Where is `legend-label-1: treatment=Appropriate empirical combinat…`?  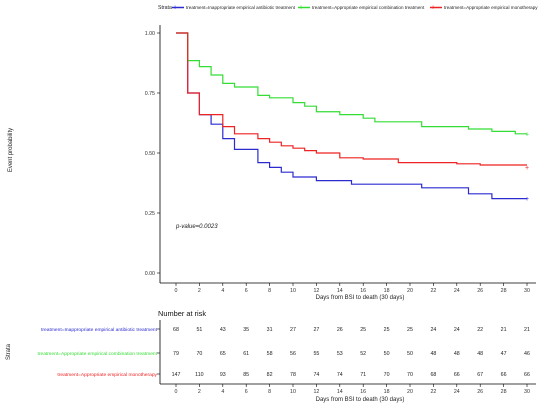 legend-label-1: treatment=Appropriate empirical combinat… is located at coordinates (368, 7).